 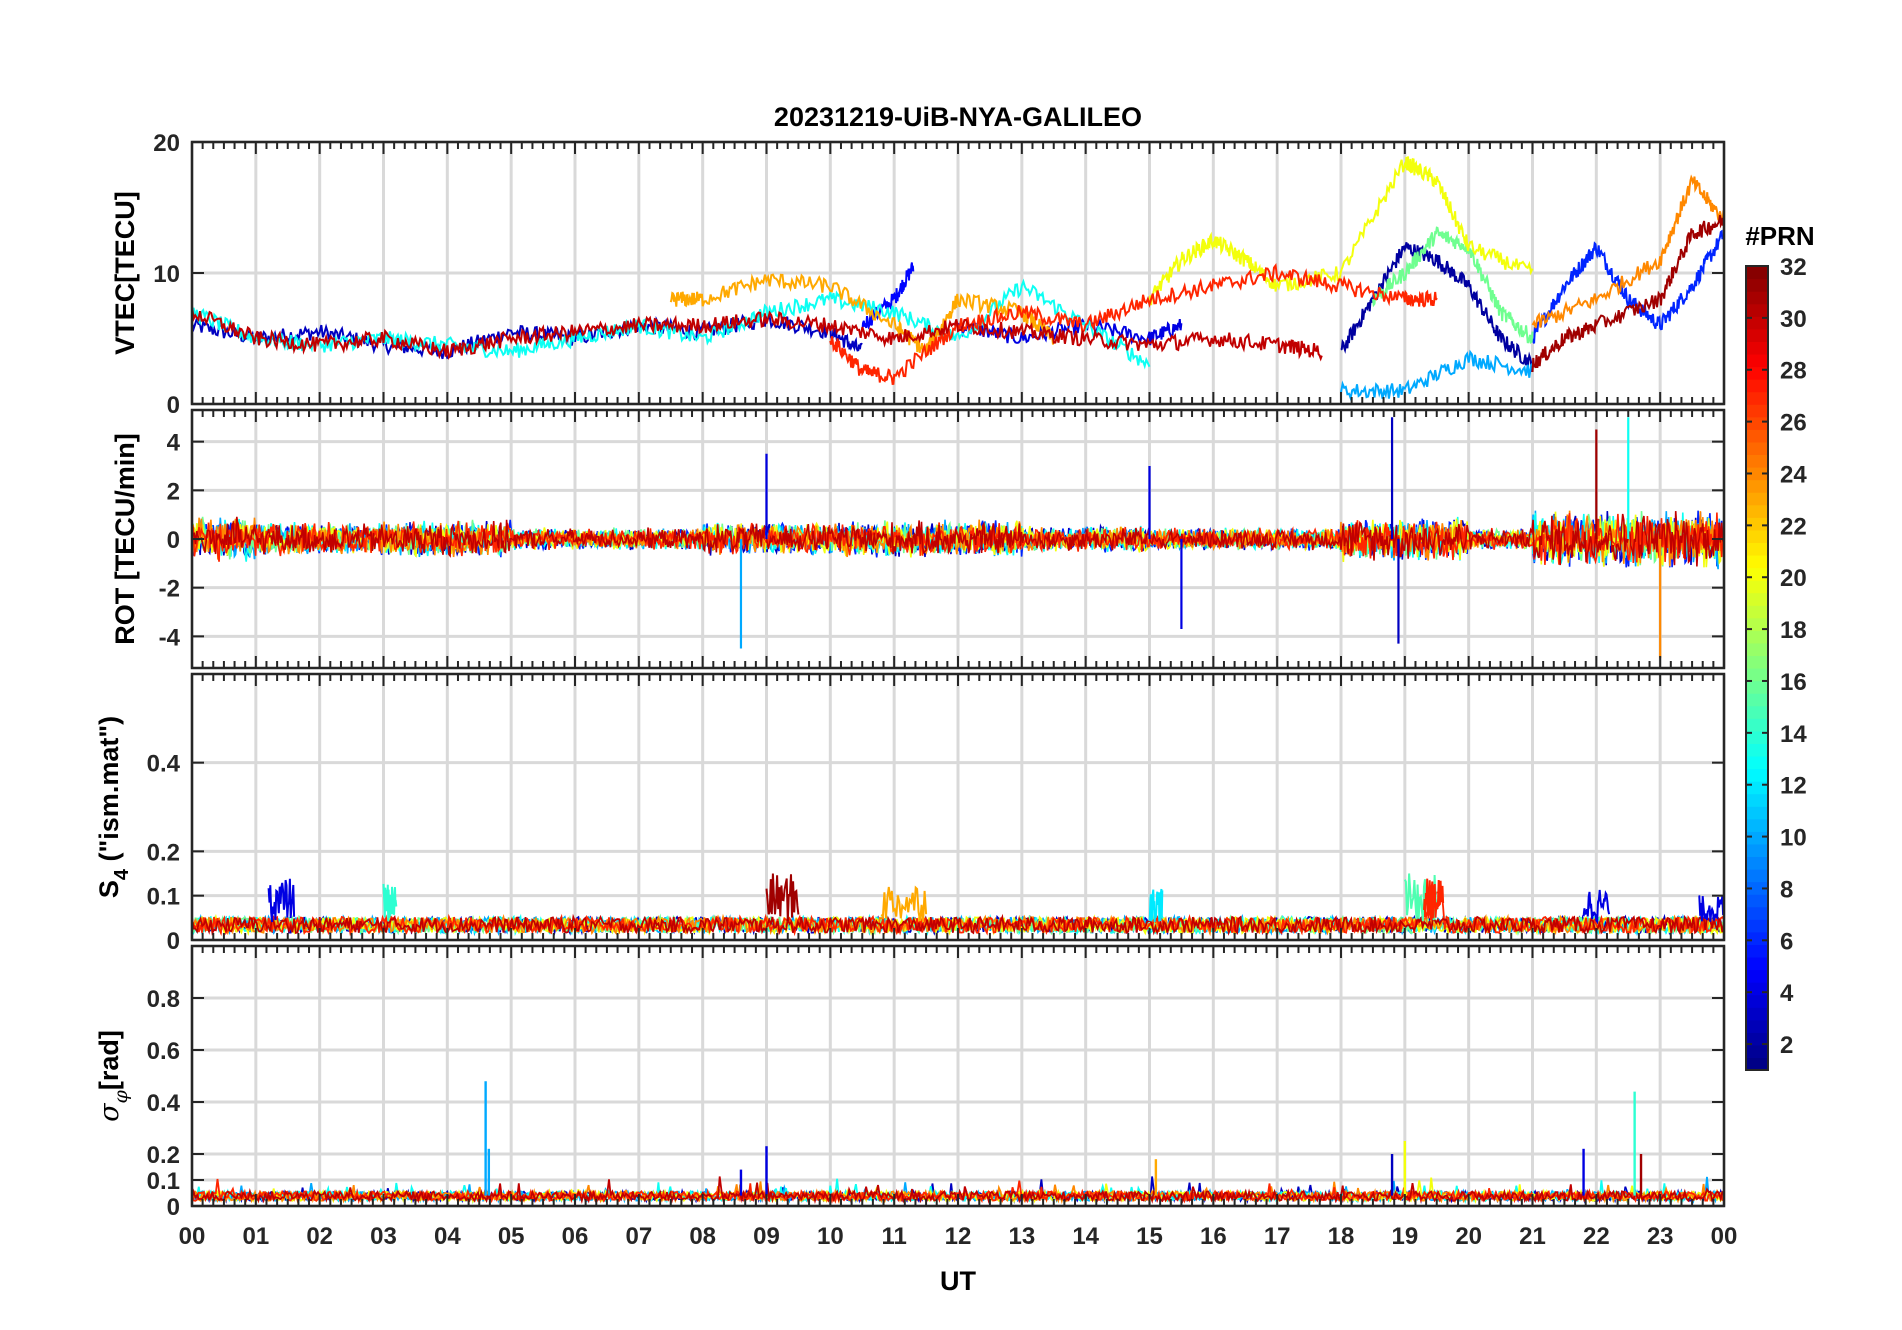 What do you see at coordinates (319, 1236) in the screenshot?
I see `x-tick-label: 02` at bounding box center [319, 1236].